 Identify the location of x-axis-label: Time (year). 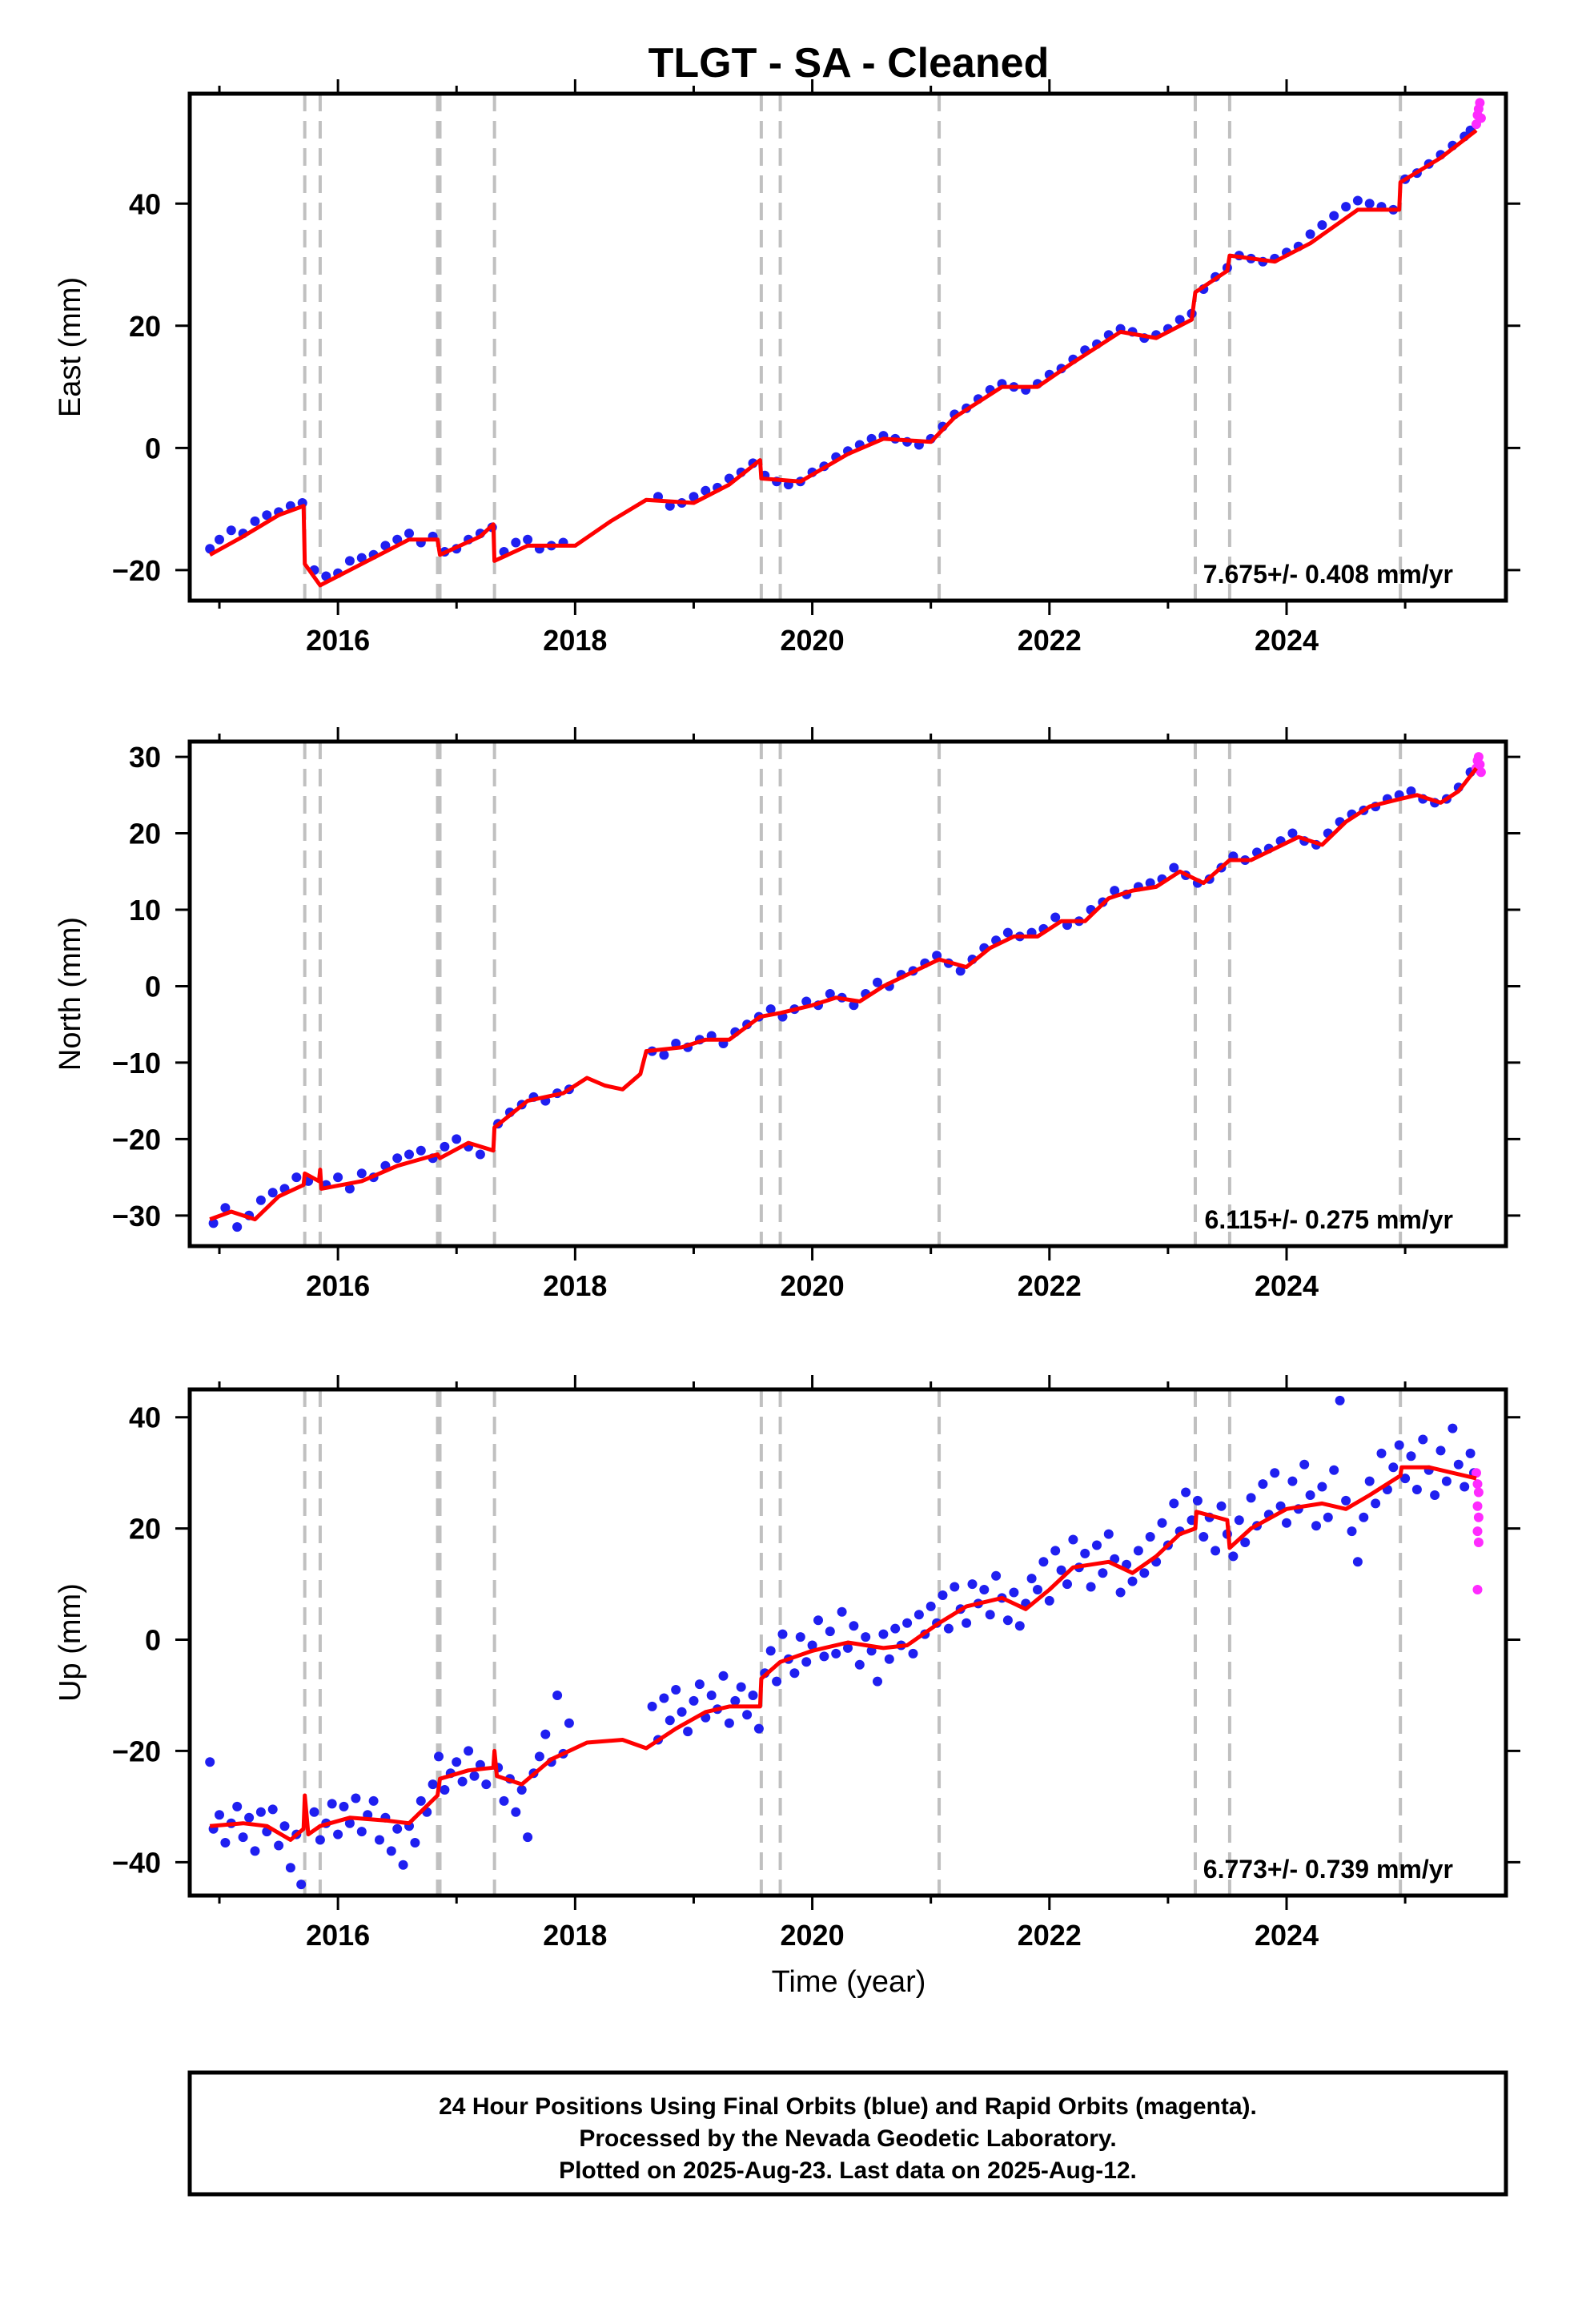
(849, 1982).